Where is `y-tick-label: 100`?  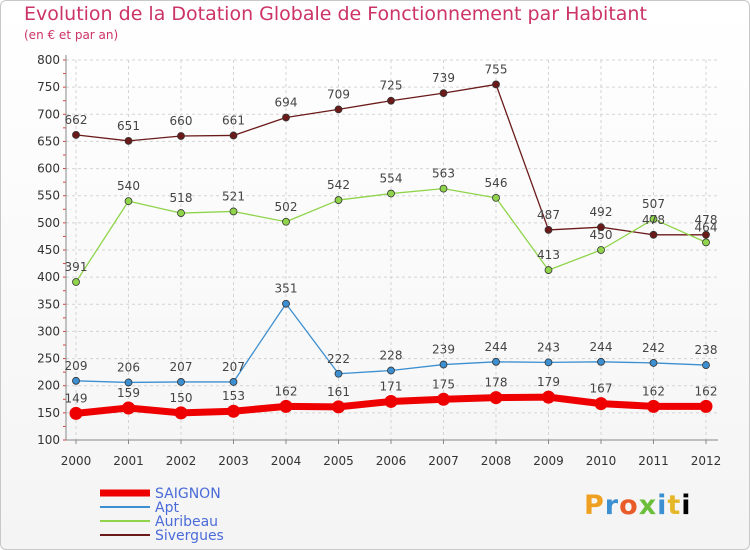
y-tick-label: 100 is located at coordinates (48, 440).